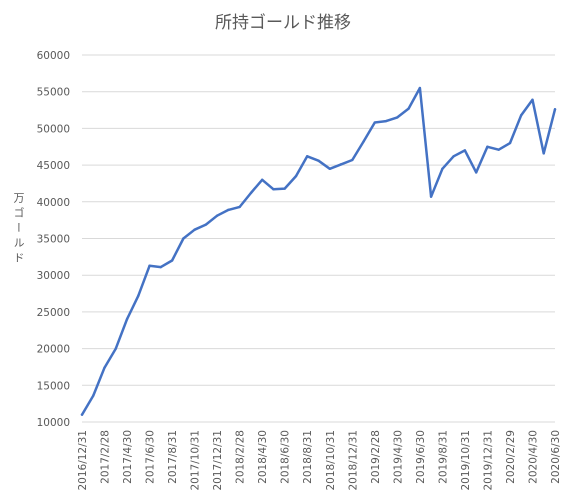 The image size is (566, 493). I want to click on y-tick-label: 15000, so click(53, 386).